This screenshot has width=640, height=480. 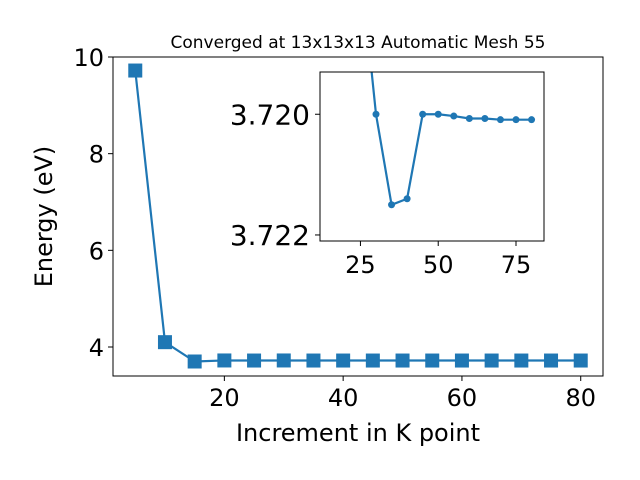 What do you see at coordinates (516, 265) in the screenshot?
I see `inset-x-tick-label: 75` at bounding box center [516, 265].